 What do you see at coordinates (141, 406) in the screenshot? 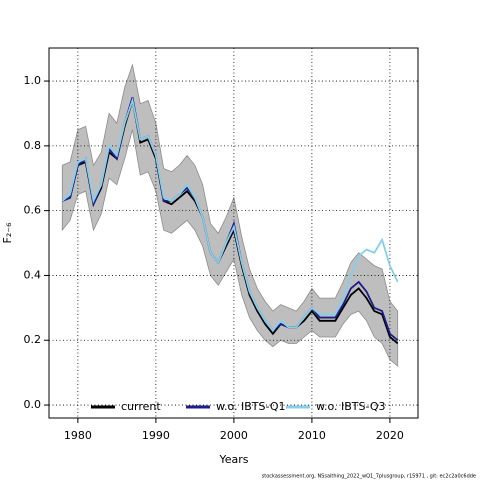
I see `legend-label: current` at bounding box center [141, 406].